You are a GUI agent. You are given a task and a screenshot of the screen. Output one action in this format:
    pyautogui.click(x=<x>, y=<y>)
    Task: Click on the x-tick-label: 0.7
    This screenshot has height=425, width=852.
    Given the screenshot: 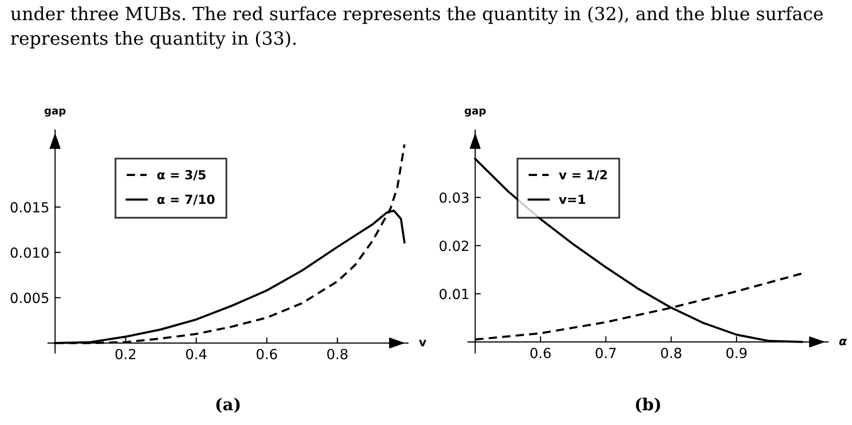 What is the action you would take?
    pyautogui.click(x=606, y=353)
    